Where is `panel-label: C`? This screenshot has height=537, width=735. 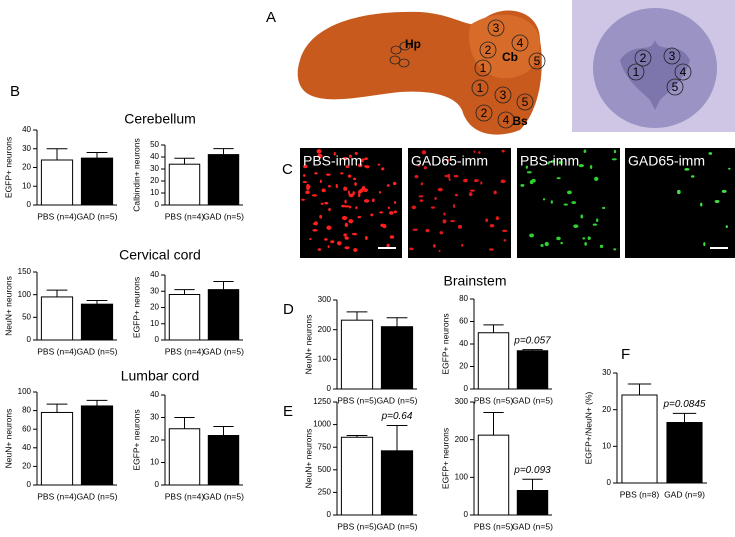
panel-label: C is located at coordinates (287, 169).